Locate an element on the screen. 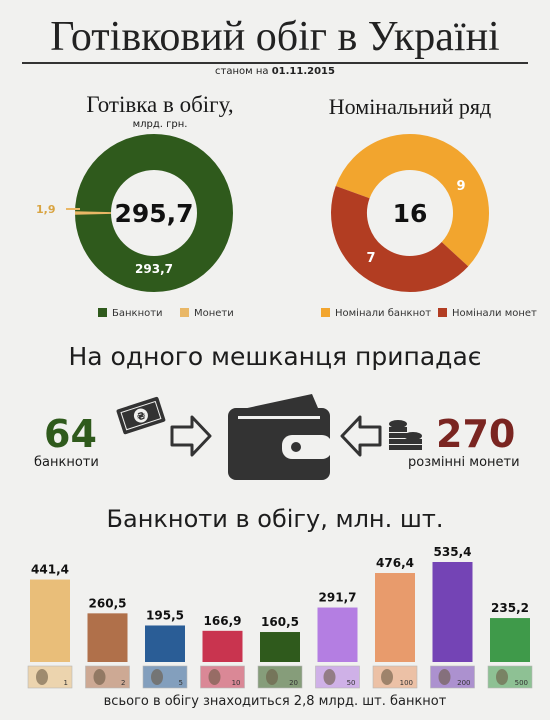  banknote-denomination-label: 50 is located at coordinates (351, 683).